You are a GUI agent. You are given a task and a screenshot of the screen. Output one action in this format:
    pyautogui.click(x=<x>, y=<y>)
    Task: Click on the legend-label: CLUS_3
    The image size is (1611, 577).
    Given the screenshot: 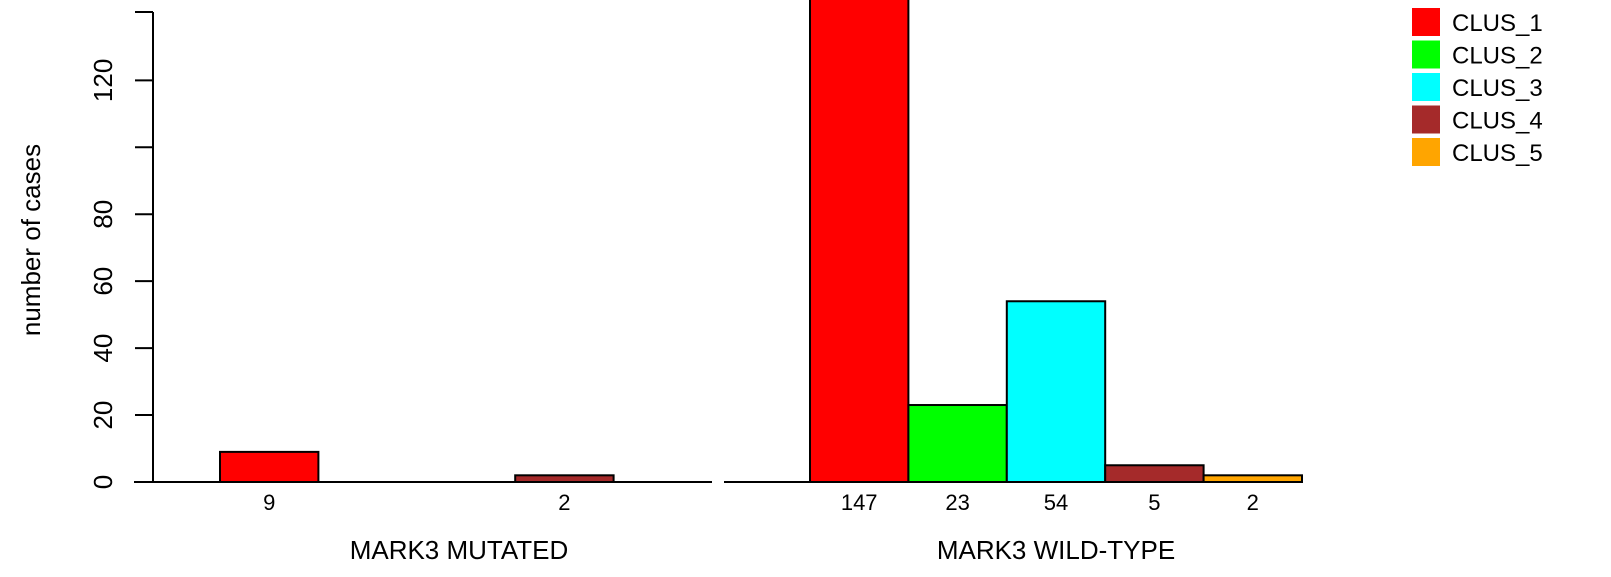 What is the action you would take?
    pyautogui.click(x=1497, y=88)
    